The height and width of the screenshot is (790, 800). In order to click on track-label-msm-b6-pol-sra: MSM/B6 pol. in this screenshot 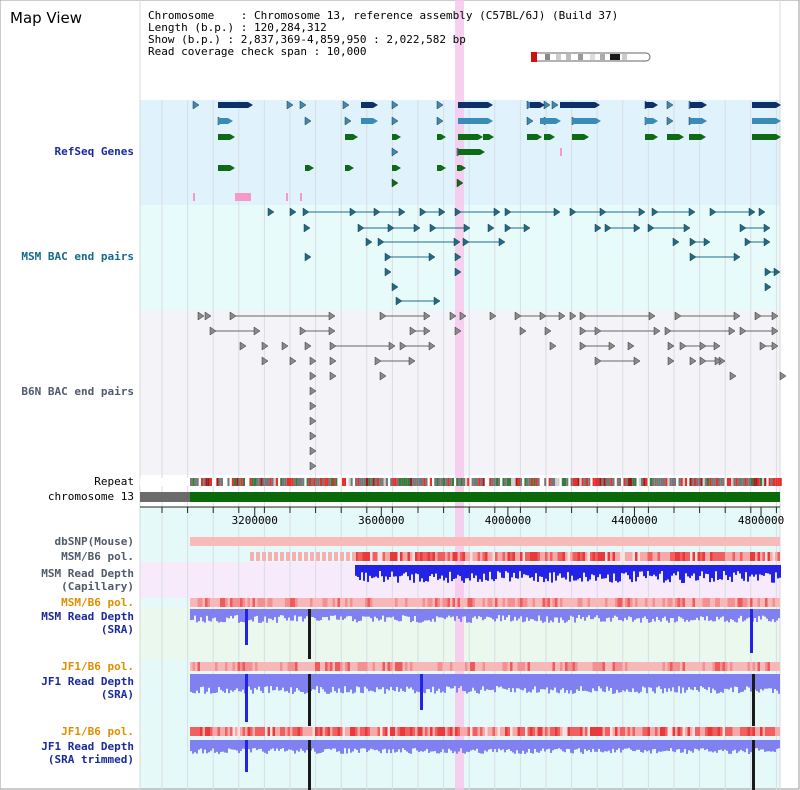, I will do `click(97, 602)`.